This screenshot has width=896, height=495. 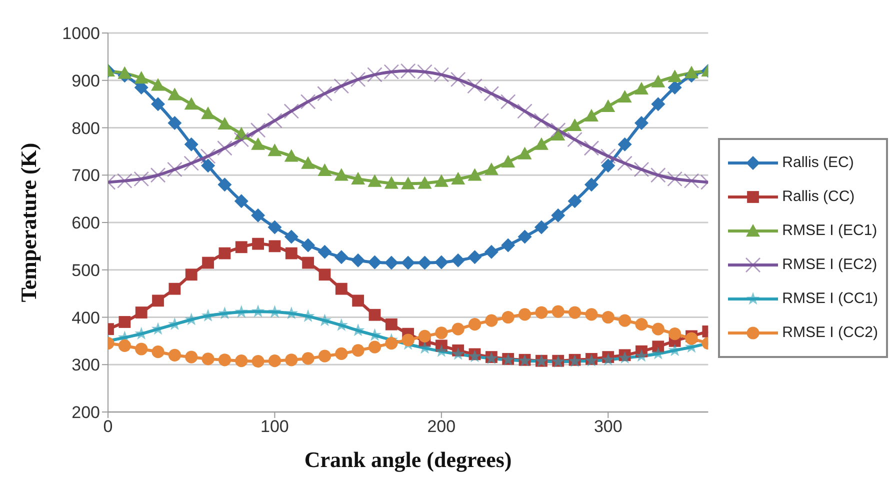 What do you see at coordinates (830, 332) in the screenshot?
I see `legend-label: RMSE I (CC2)` at bounding box center [830, 332].